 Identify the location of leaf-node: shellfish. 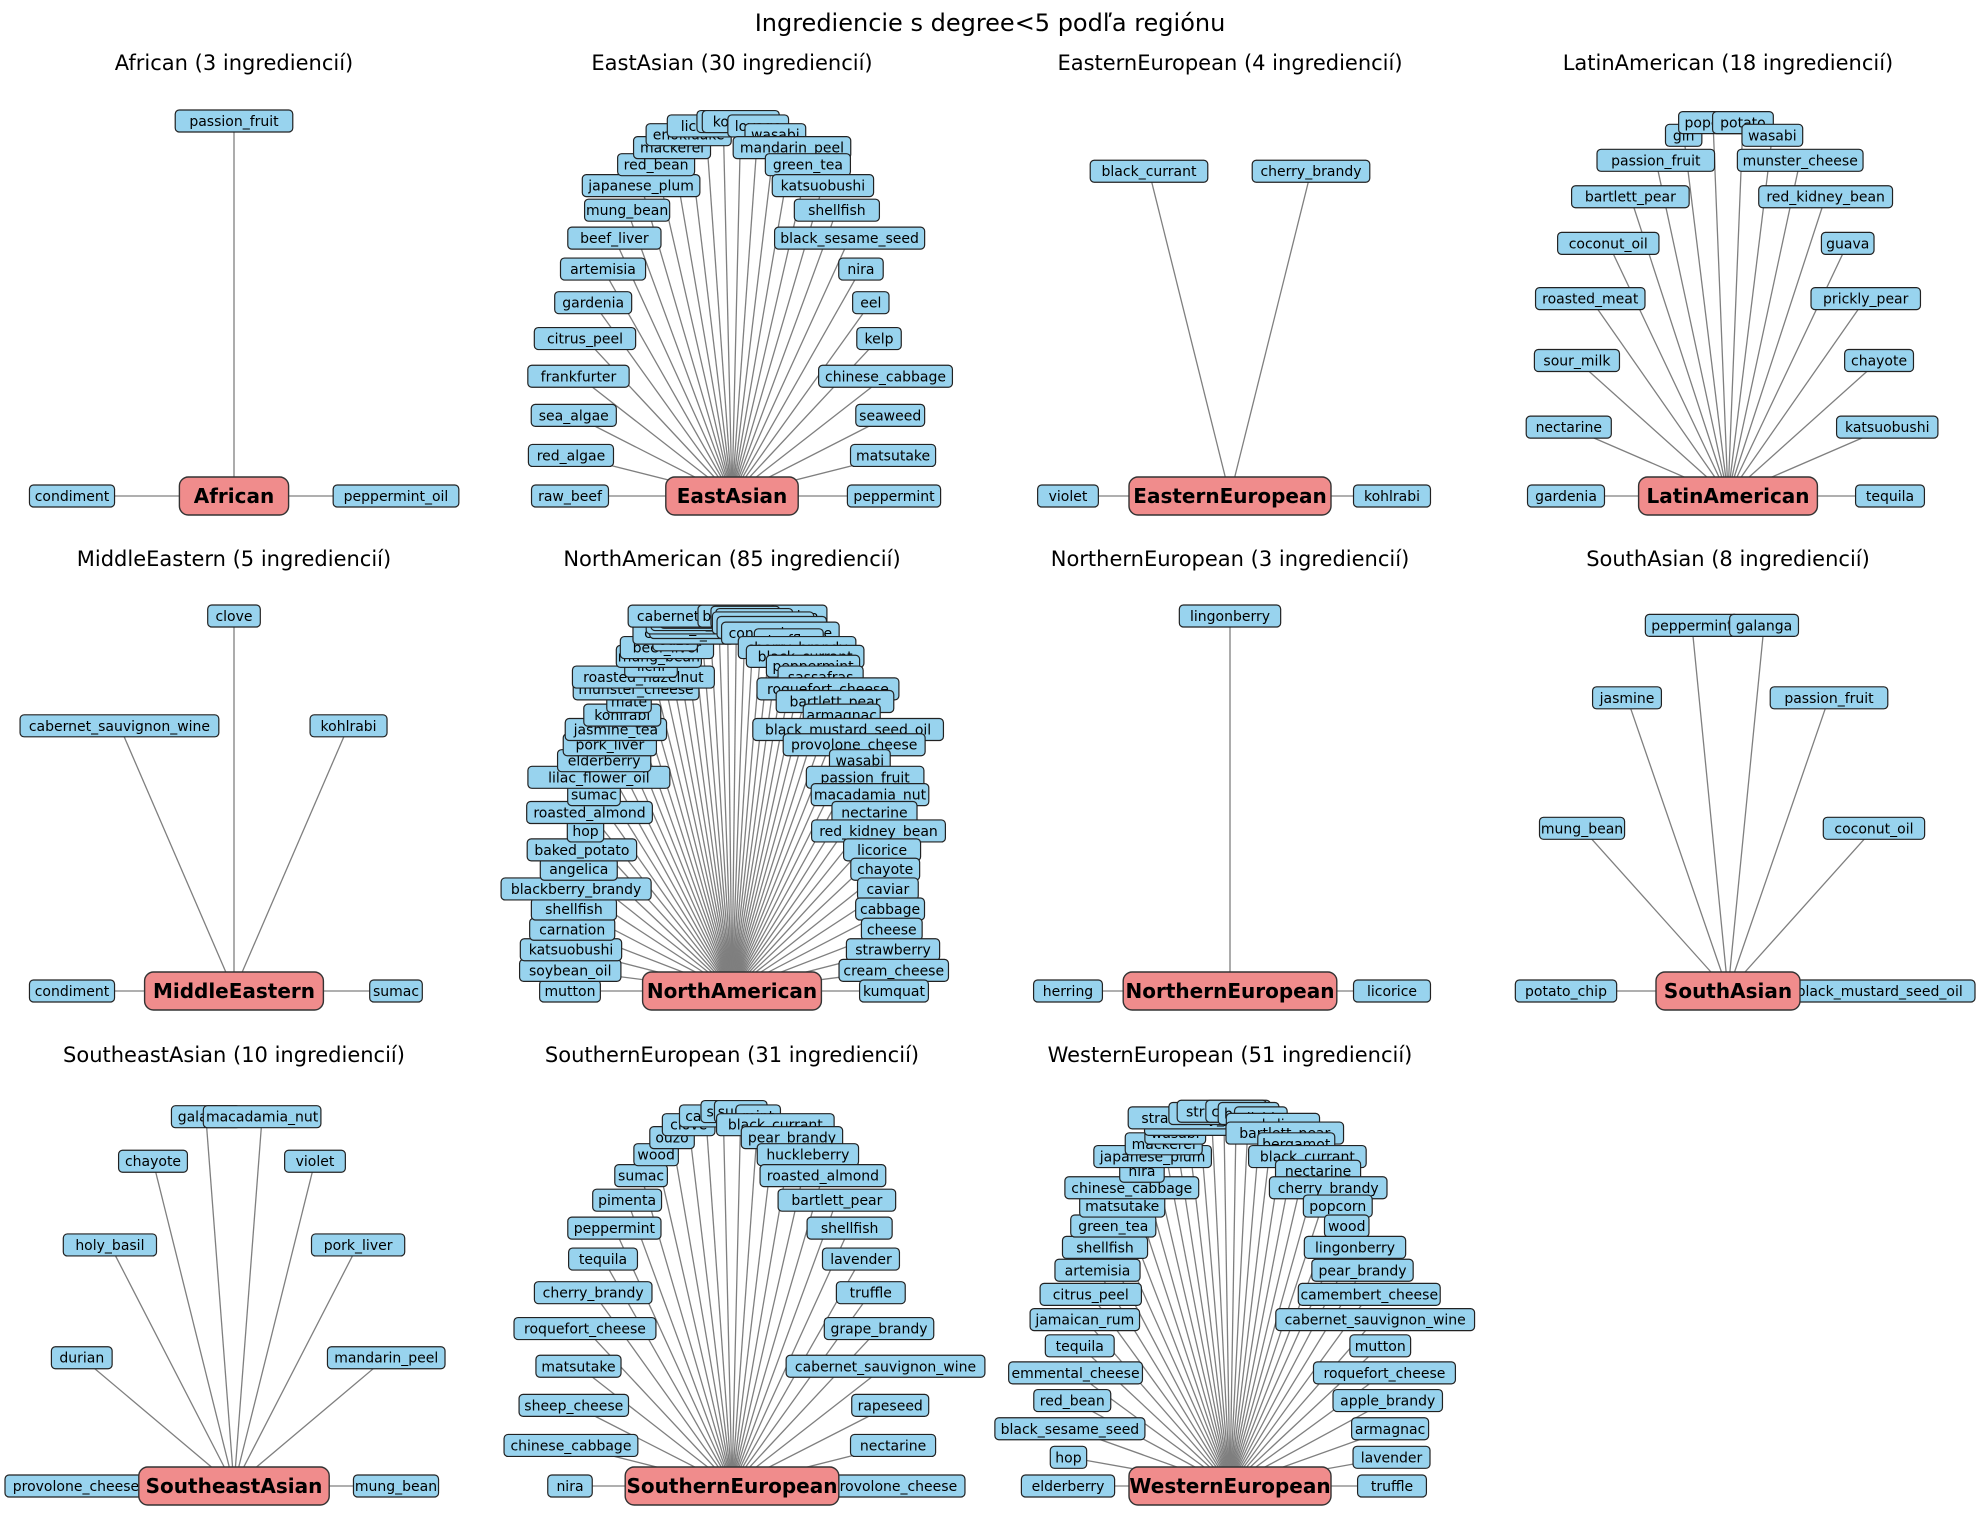
(849, 1228).